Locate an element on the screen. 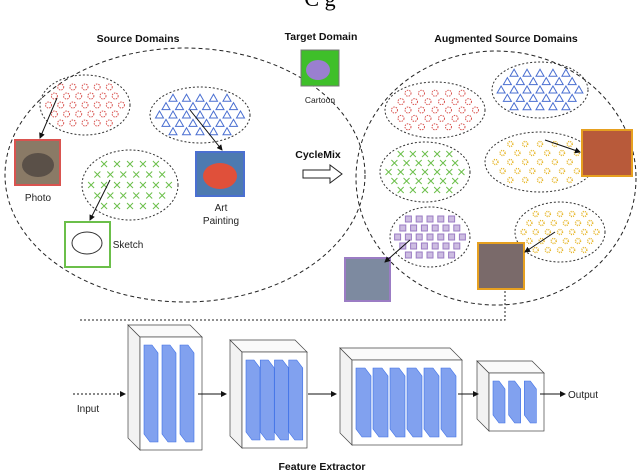 The image size is (640, 471). cyclemix-label: CycleMix is located at coordinates (318, 155).